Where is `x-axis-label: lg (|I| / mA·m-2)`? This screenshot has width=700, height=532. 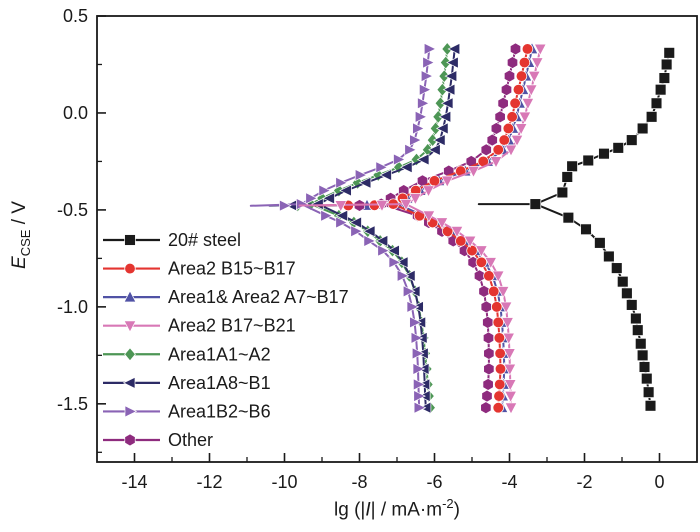 x-axis-label: lg (|I| / mA·m-2) is located at coordinates (397, 508).